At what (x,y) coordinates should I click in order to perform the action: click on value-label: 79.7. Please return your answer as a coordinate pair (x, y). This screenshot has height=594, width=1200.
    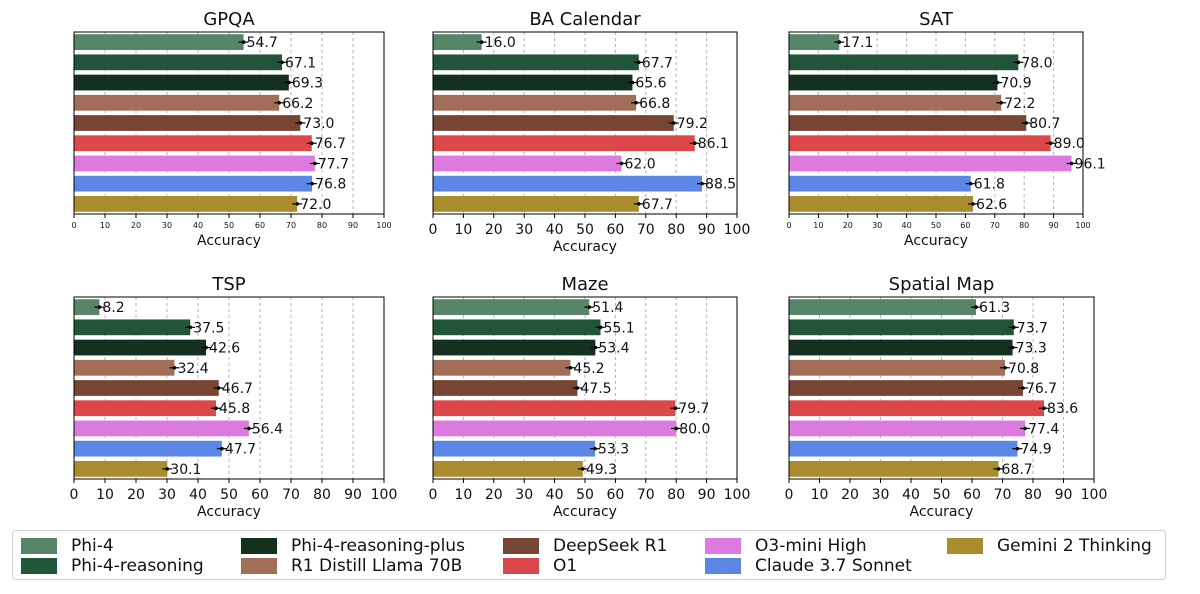
    Looking at the image, I should click on (693, 409).